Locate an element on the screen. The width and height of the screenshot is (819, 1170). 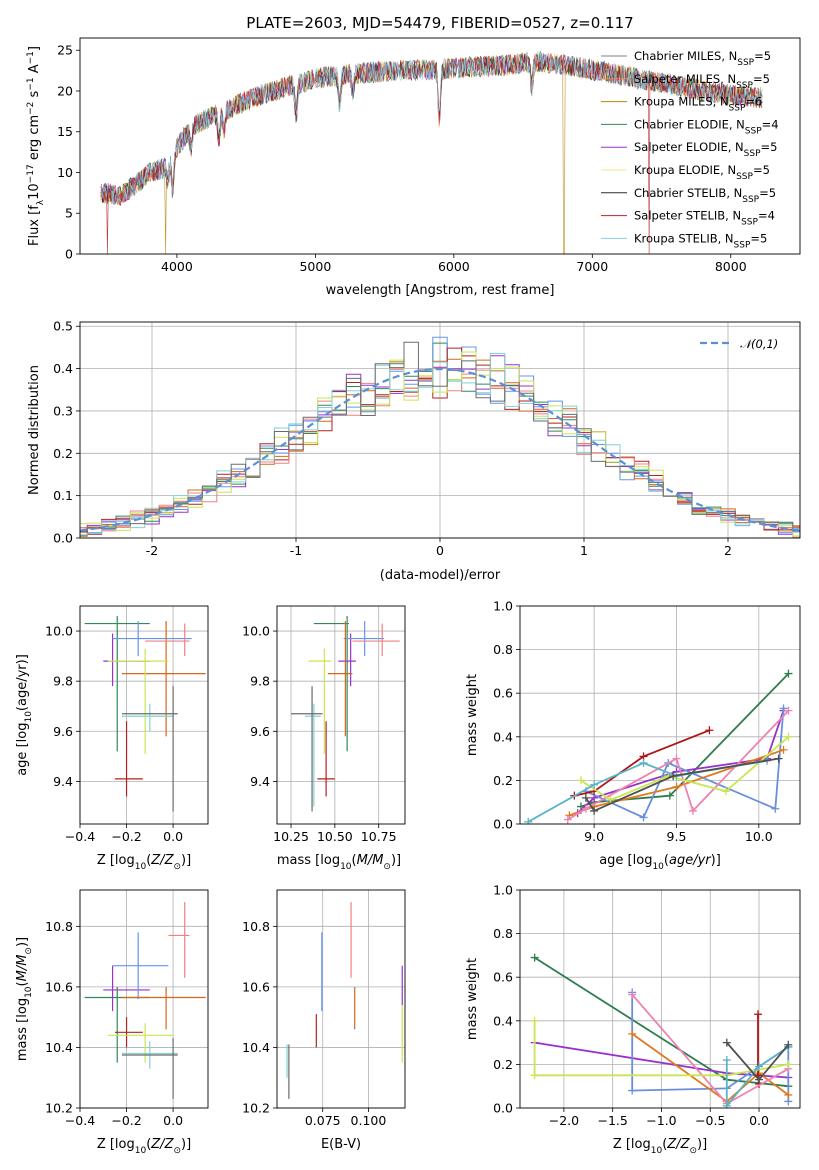
tick-label-x: −0.5 is located at coordinates (710, 1120).